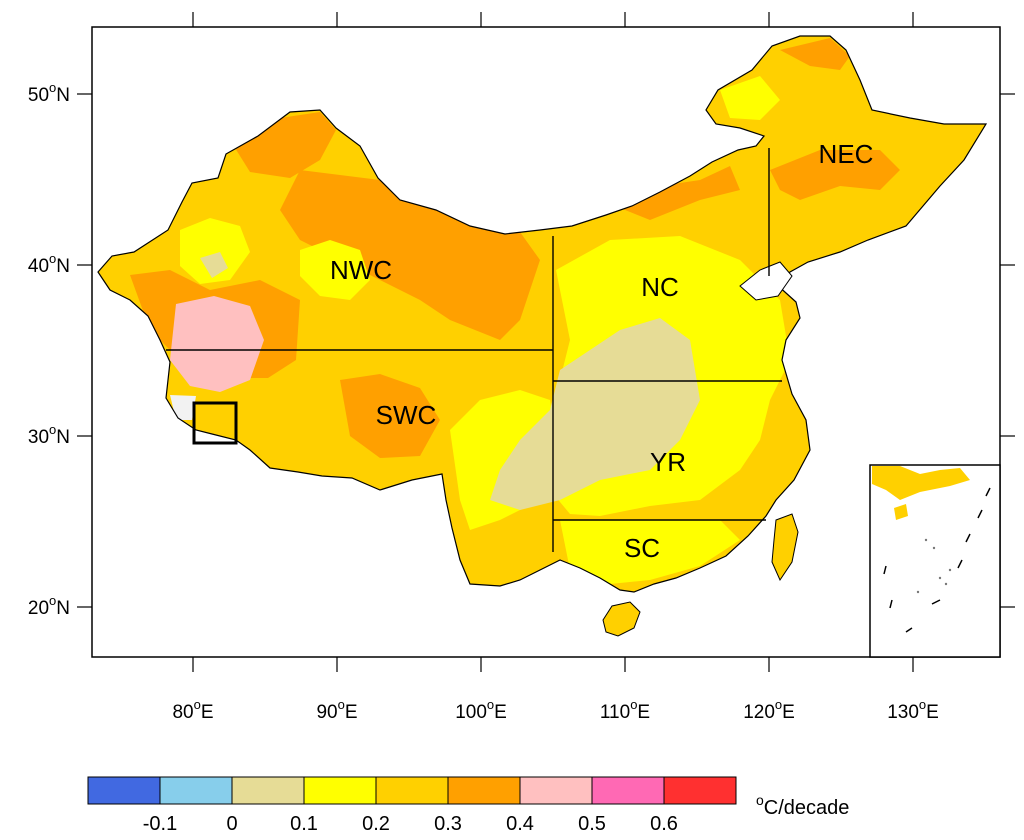 The width and height of the screenshot is (1024, 840). I want to click on lon-label-90: 90oE, so click(336, 710).